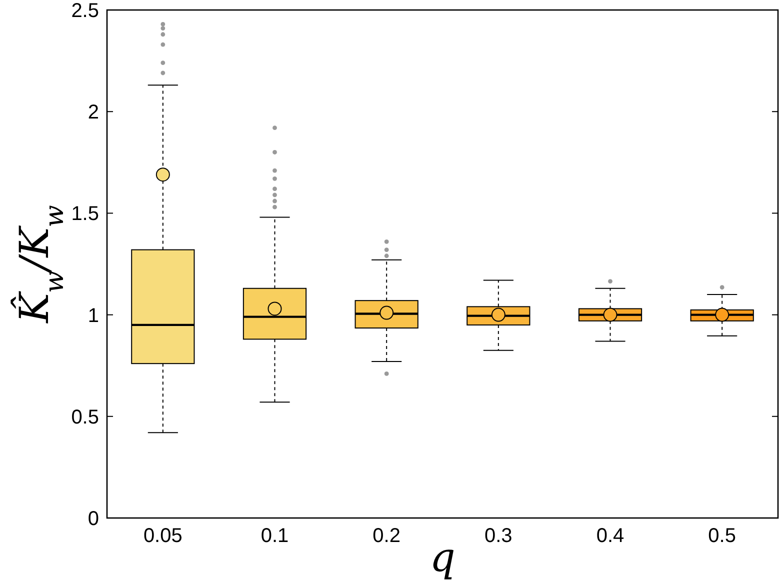 The height and width of the screenshot is (587, 782). What do you see at coordinates (722, 536) in the screenshot?
I see `x-tick-label: 0.5` at bounding box center [722, 536].